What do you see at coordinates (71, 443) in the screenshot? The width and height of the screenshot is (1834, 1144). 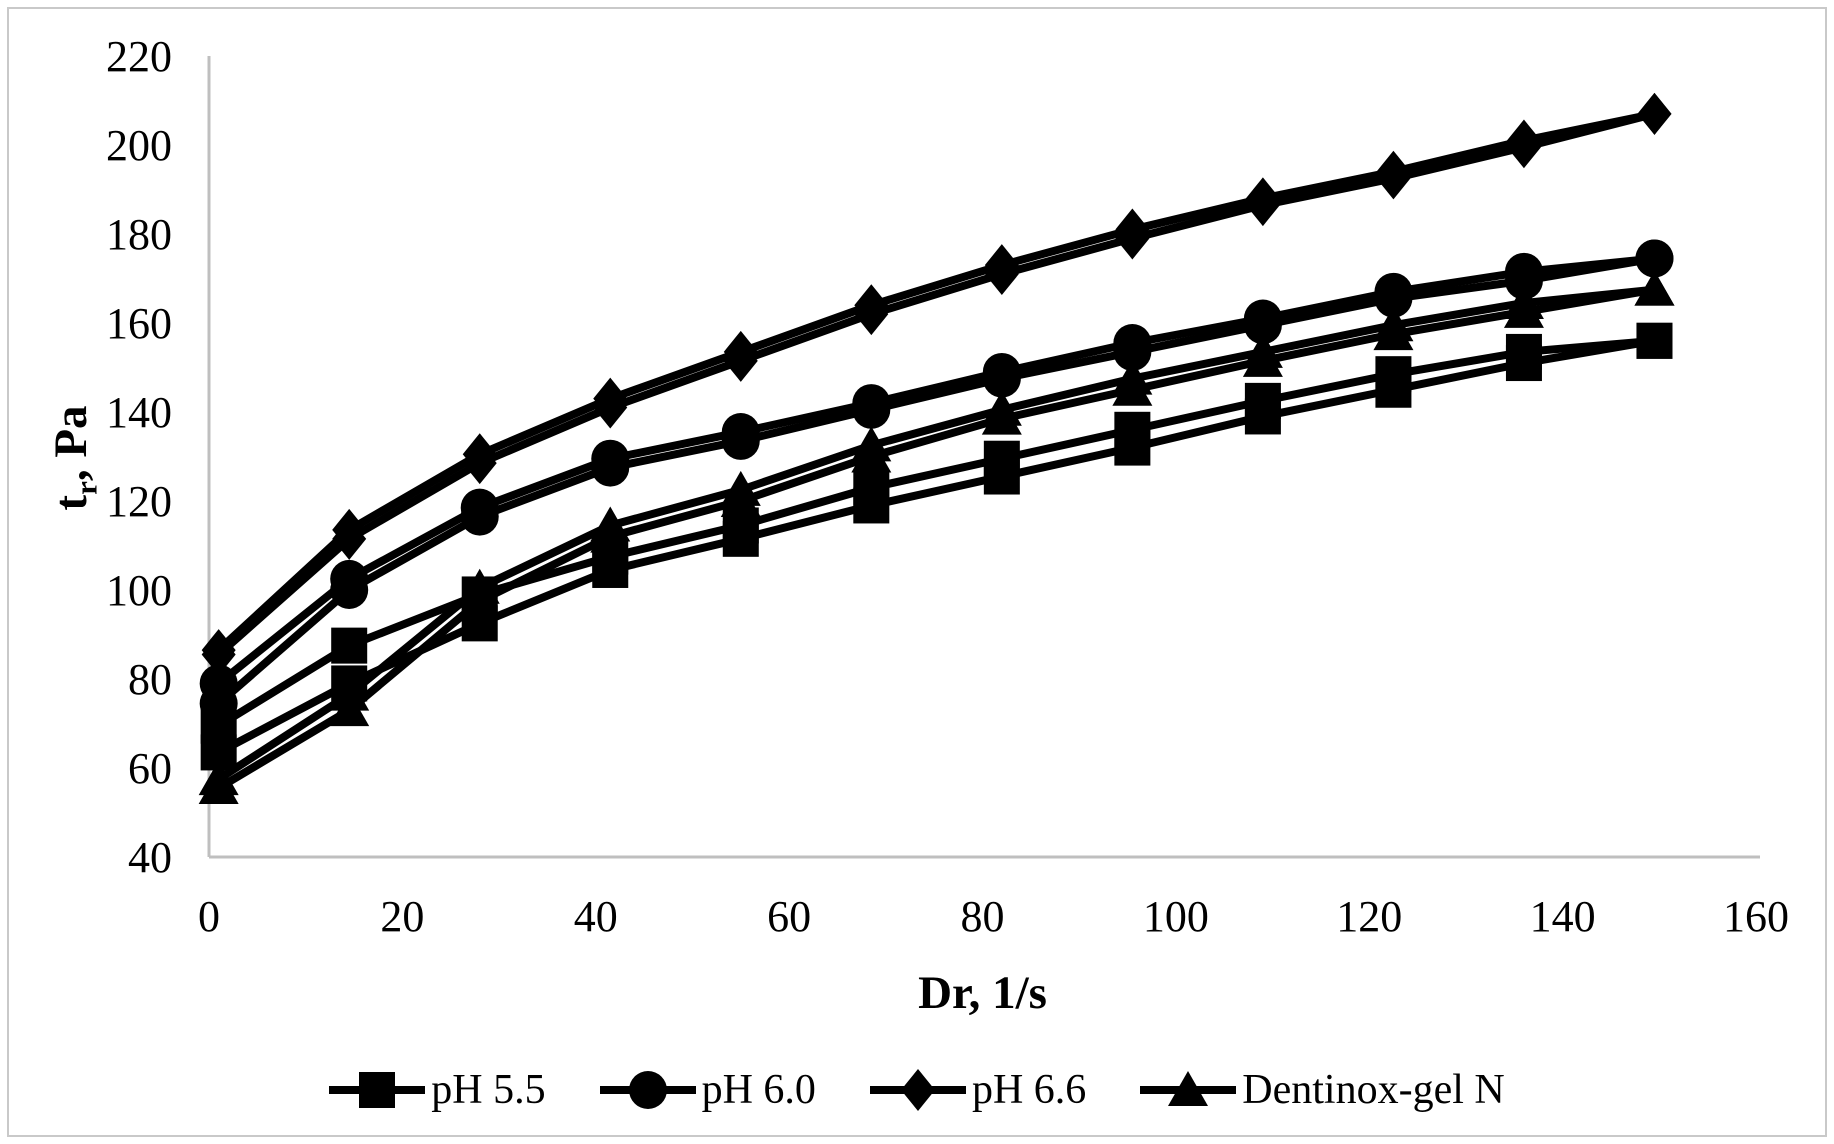 I see `y-axis-title-unit: , Pa` at bounding box center [71, 443].